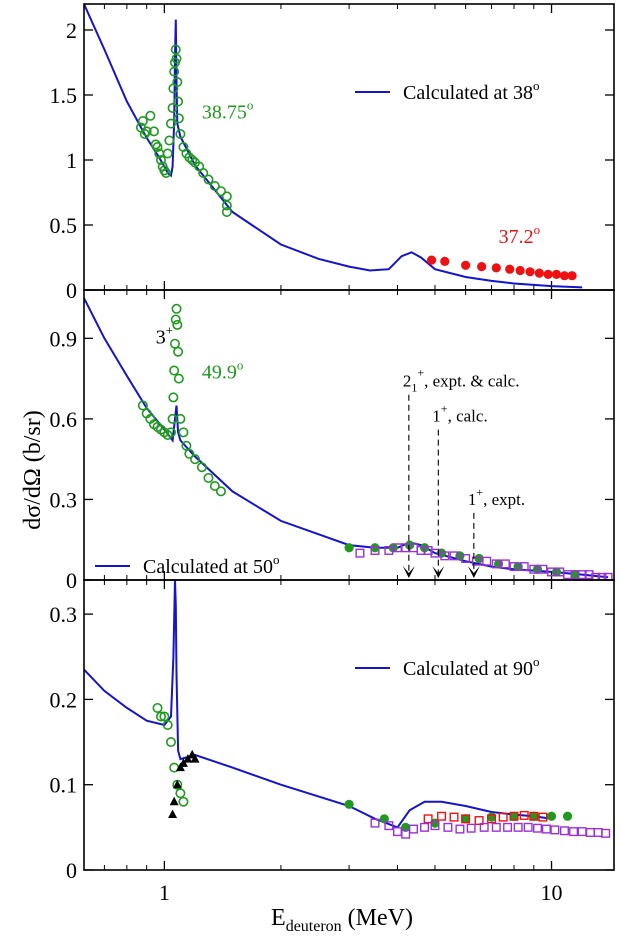  What do you see at coordinates (479, 492) in the screenshot?
I see `state-marker-sup: +` at bounding box center [479, 492].